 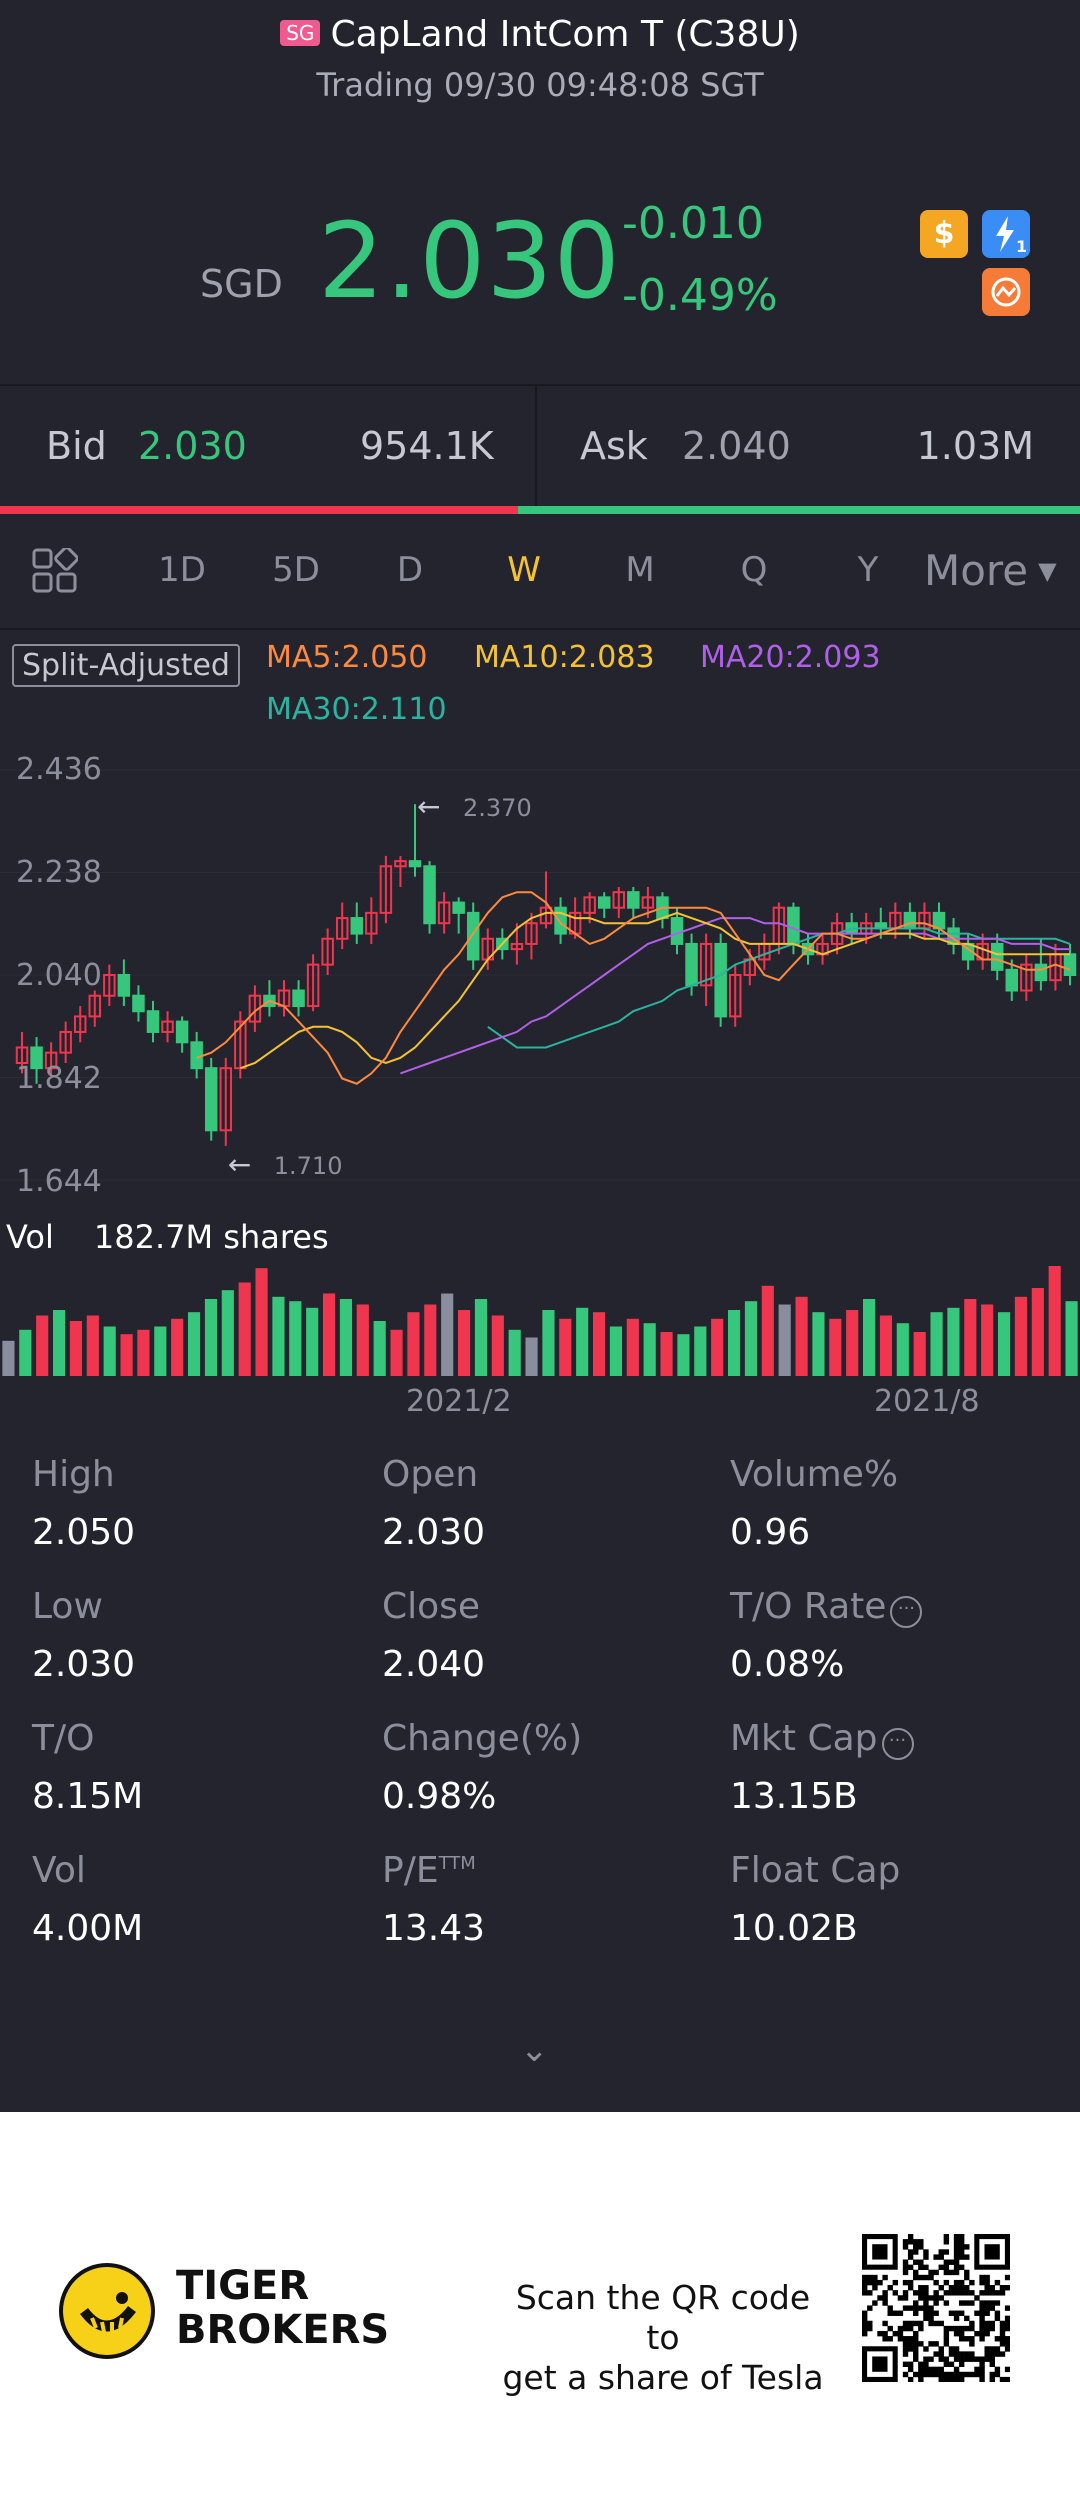 I want to click on tab-q: Q, so click(x=754, y=570).